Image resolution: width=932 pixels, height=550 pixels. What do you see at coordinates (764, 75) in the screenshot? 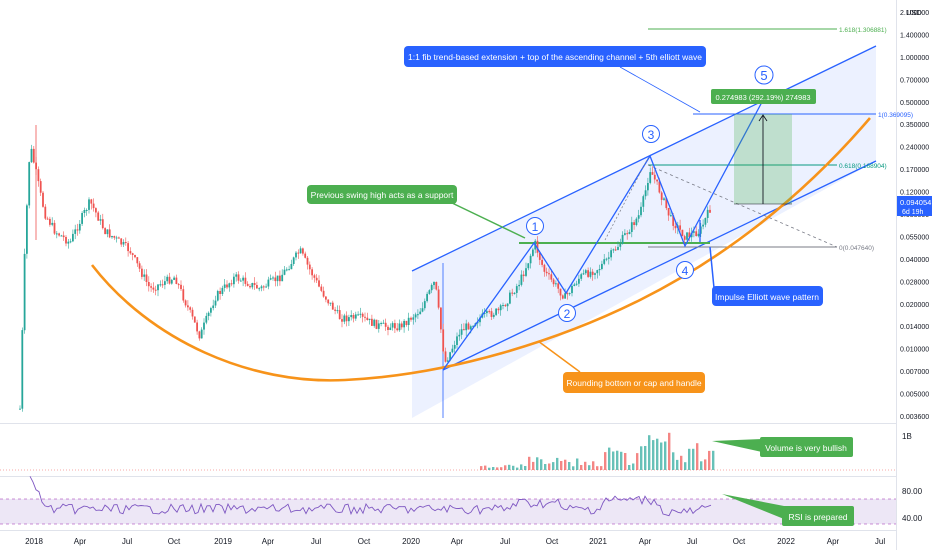
I see `wave-label-5: 5` at bounding box center [764, 75].